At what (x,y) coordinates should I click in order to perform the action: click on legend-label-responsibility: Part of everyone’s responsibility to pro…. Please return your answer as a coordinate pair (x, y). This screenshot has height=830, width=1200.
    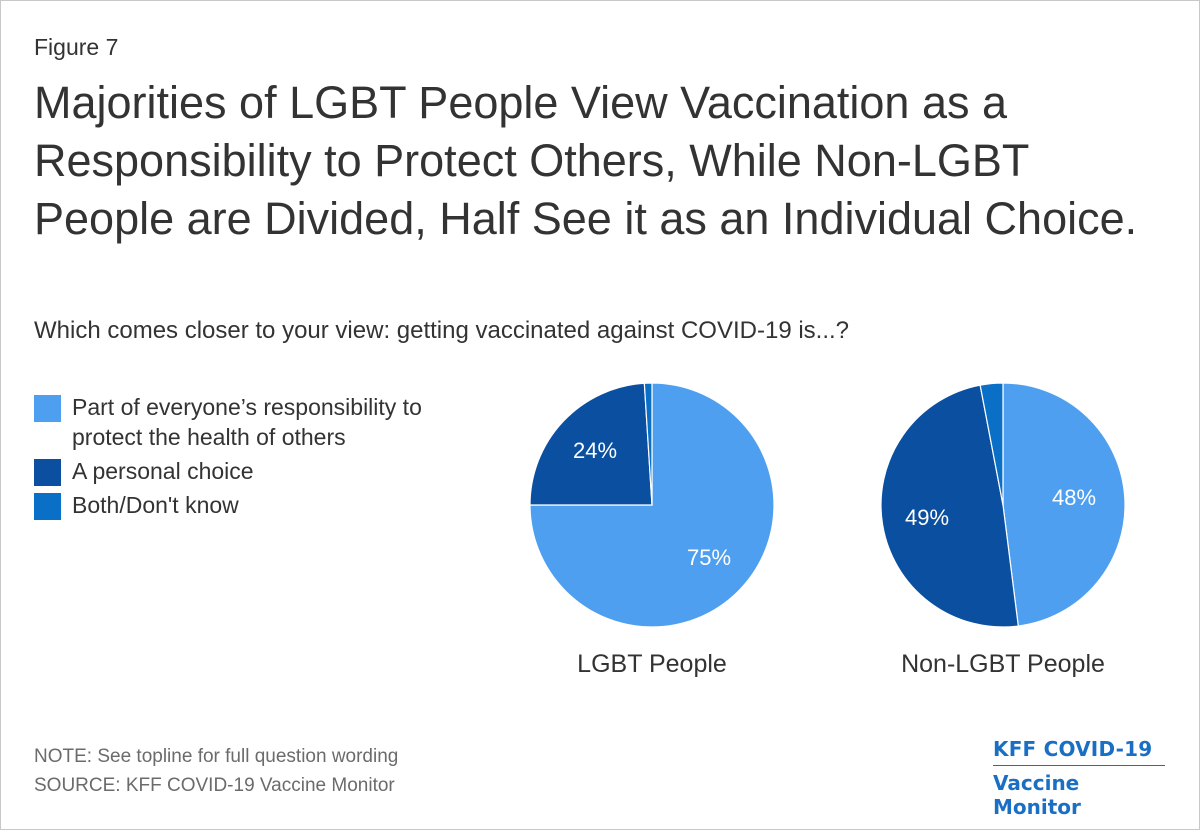
    Looking at the image, I should click on (247, 422).